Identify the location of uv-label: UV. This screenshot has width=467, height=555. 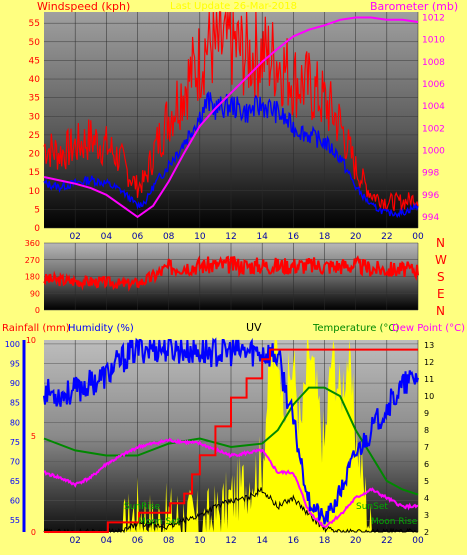
(254, 327).